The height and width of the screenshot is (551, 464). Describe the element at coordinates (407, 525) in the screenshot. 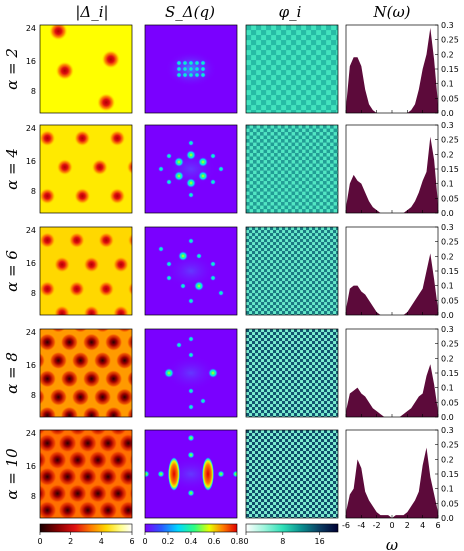

I see `dos-x-tick-label: 2` at that location.